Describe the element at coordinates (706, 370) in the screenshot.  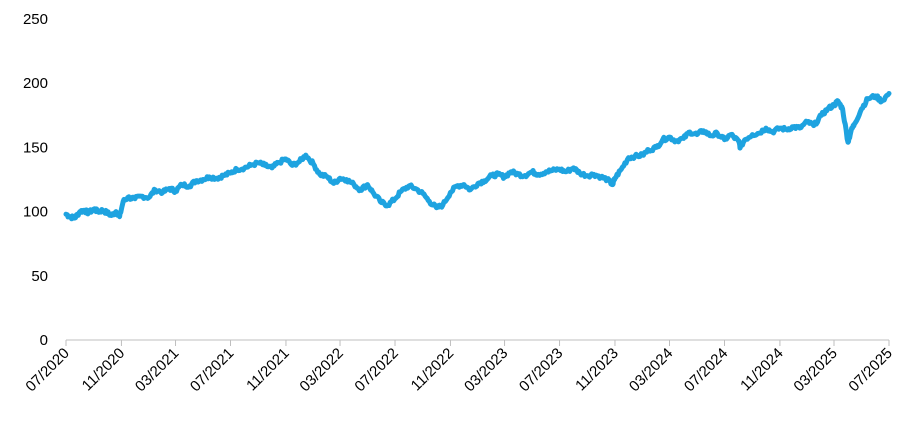
I see `x-tick-label: 07/2024` at that location.